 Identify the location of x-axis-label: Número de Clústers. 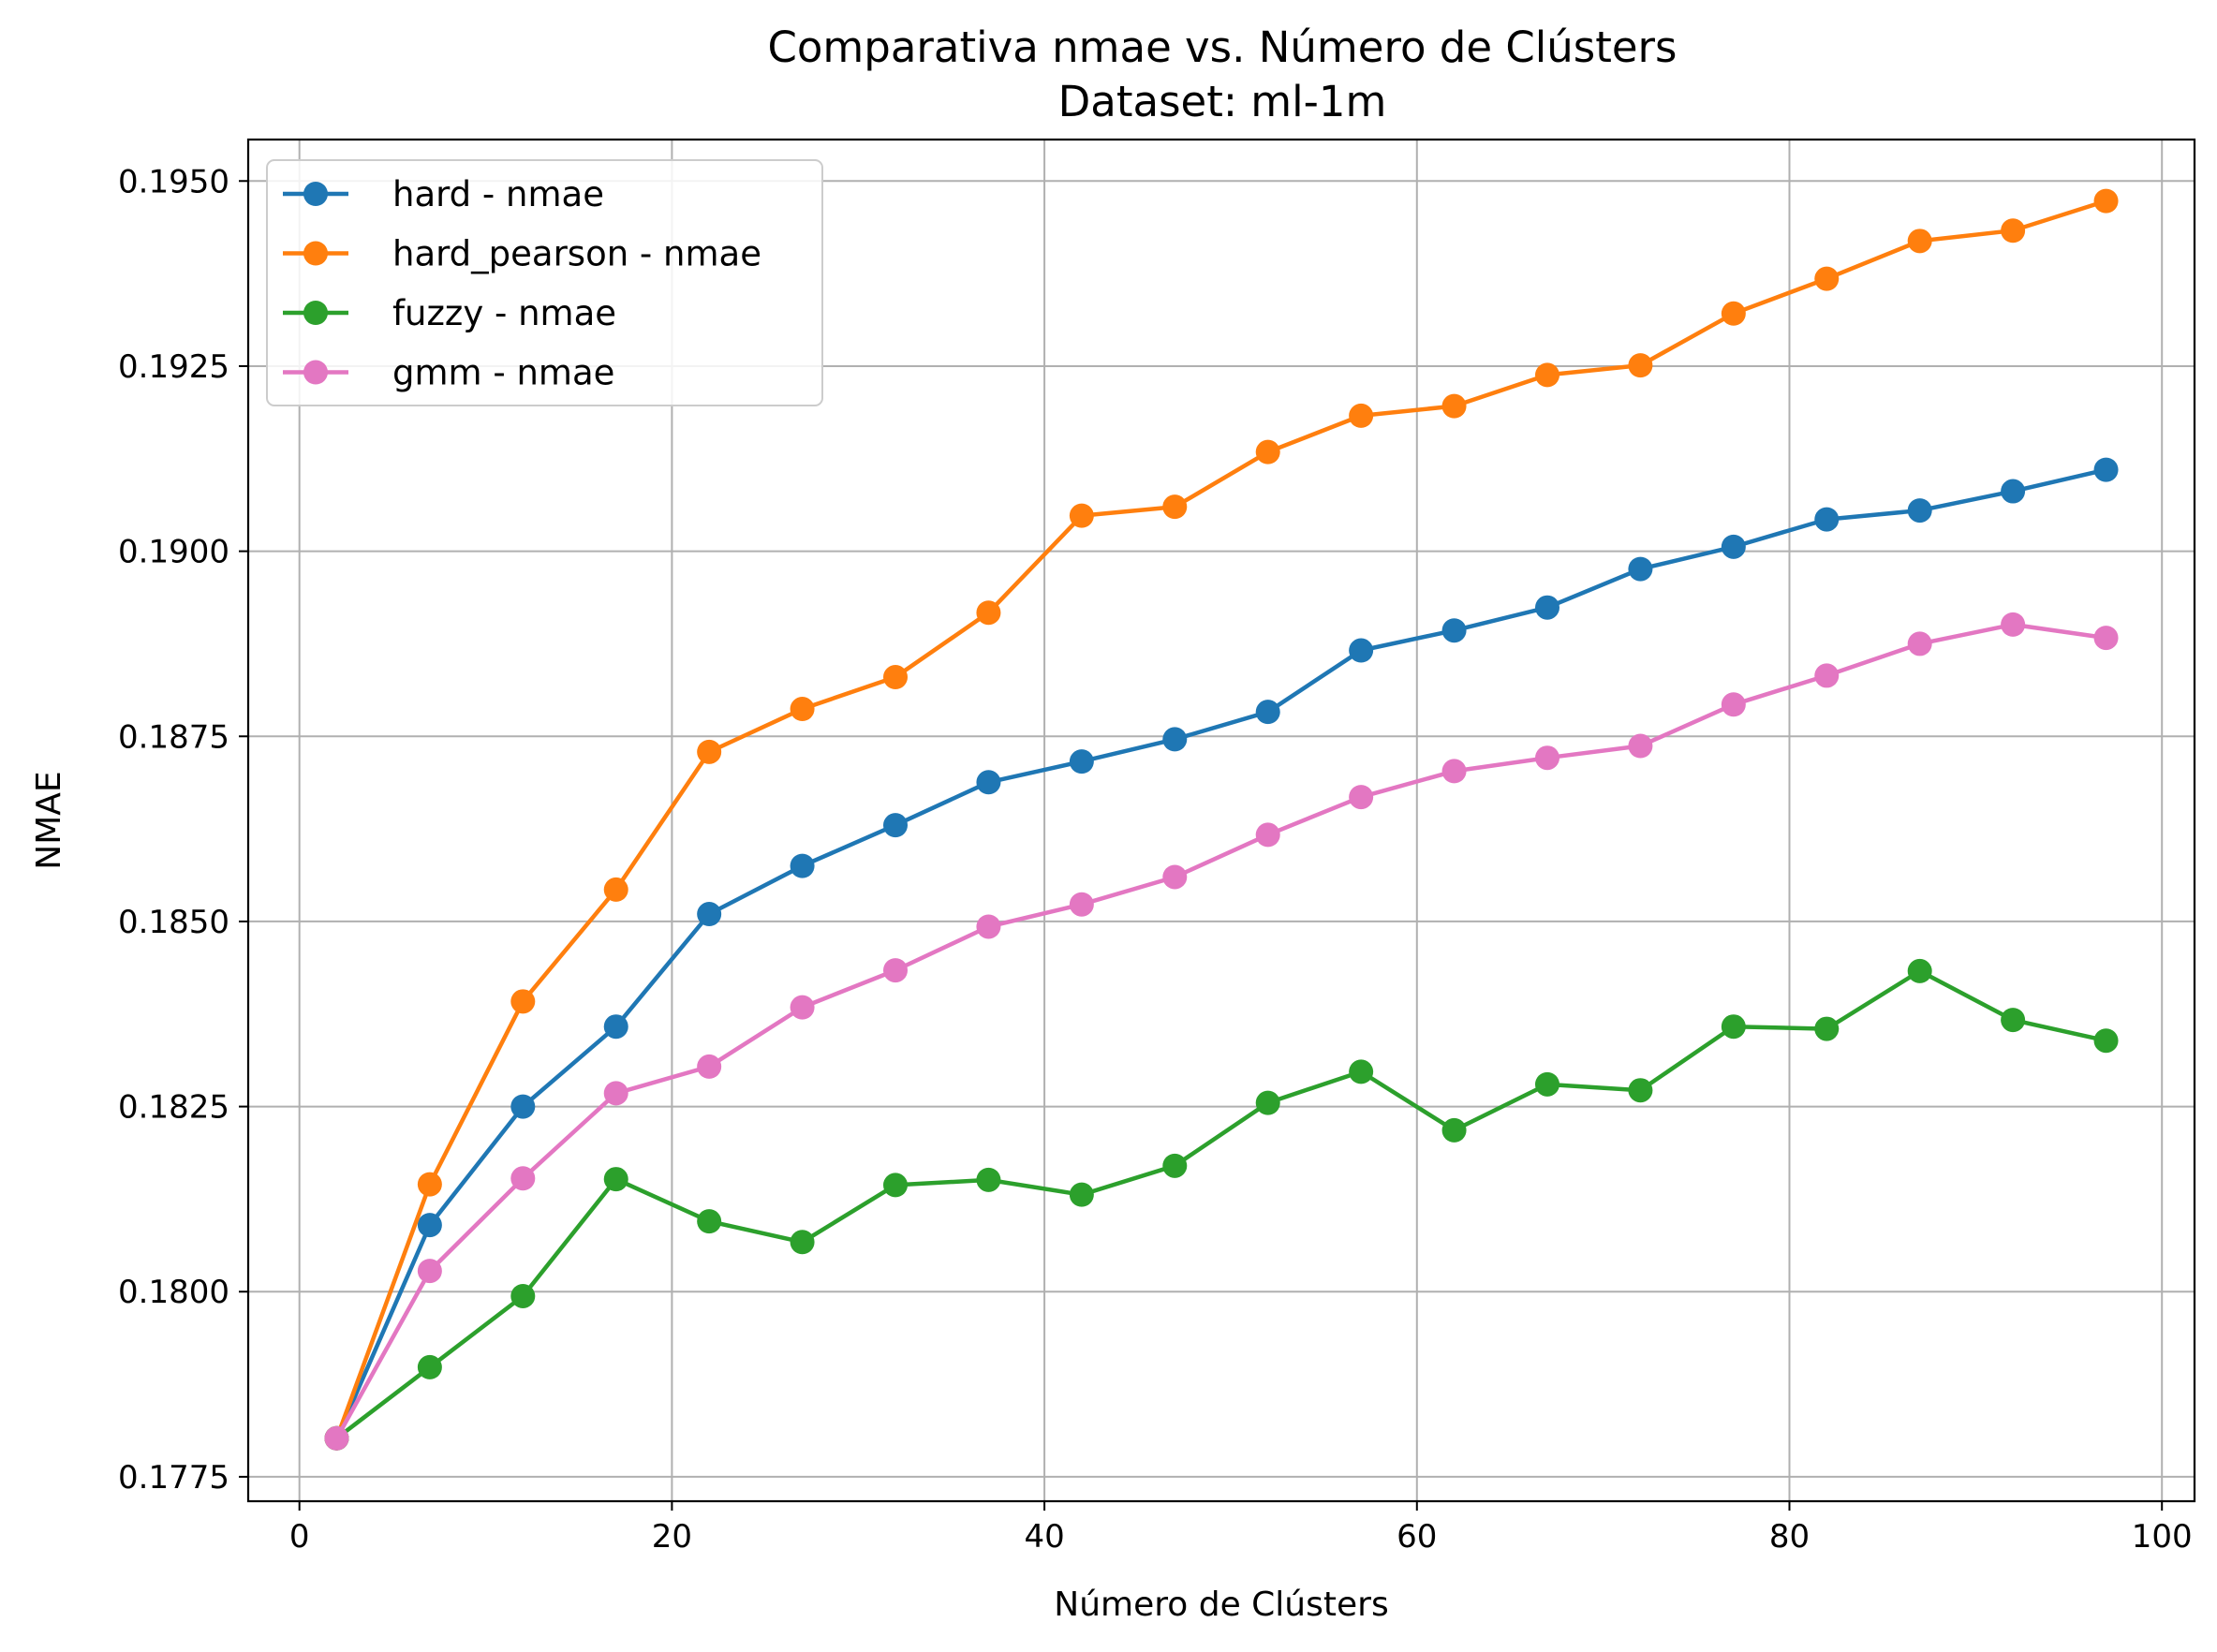
(1221, 1605).